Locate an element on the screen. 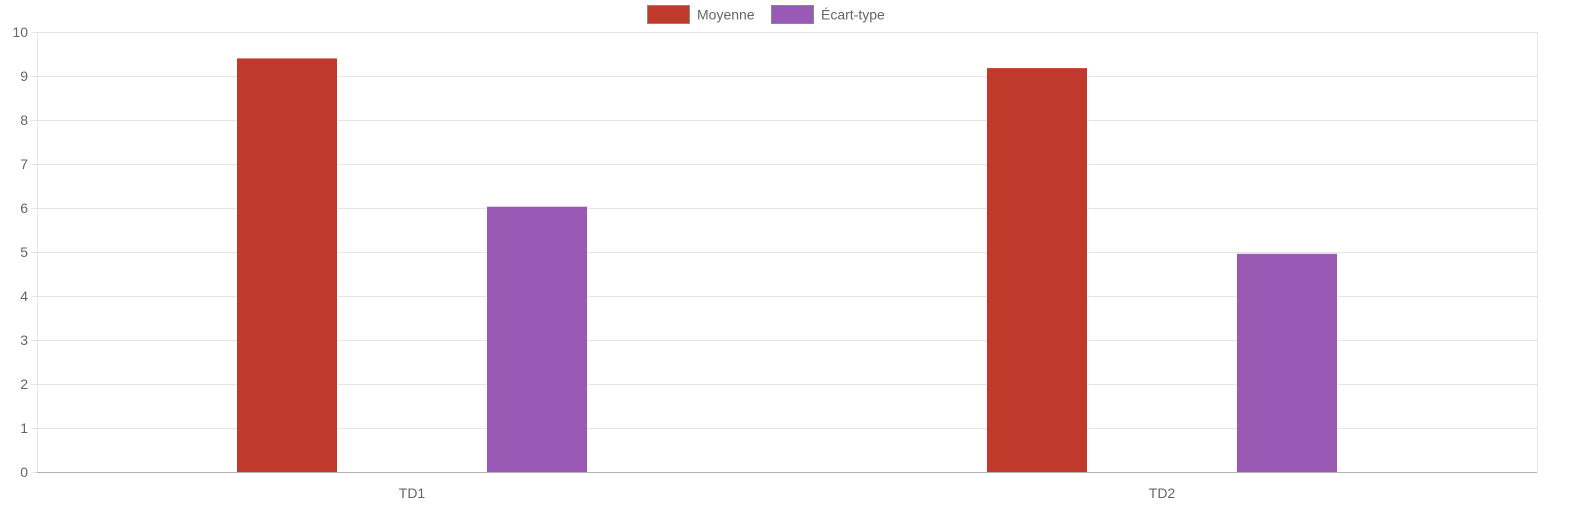 This screenshot has height=506, width=1569. y-tick-label: 3 is located at coordinates (24, 340).